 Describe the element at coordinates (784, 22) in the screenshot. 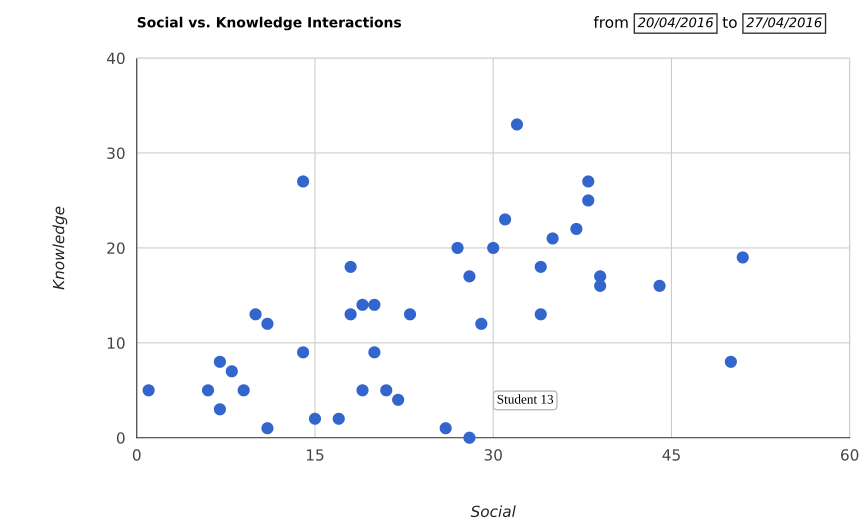

I see `text: 27/04/2016` at that location.